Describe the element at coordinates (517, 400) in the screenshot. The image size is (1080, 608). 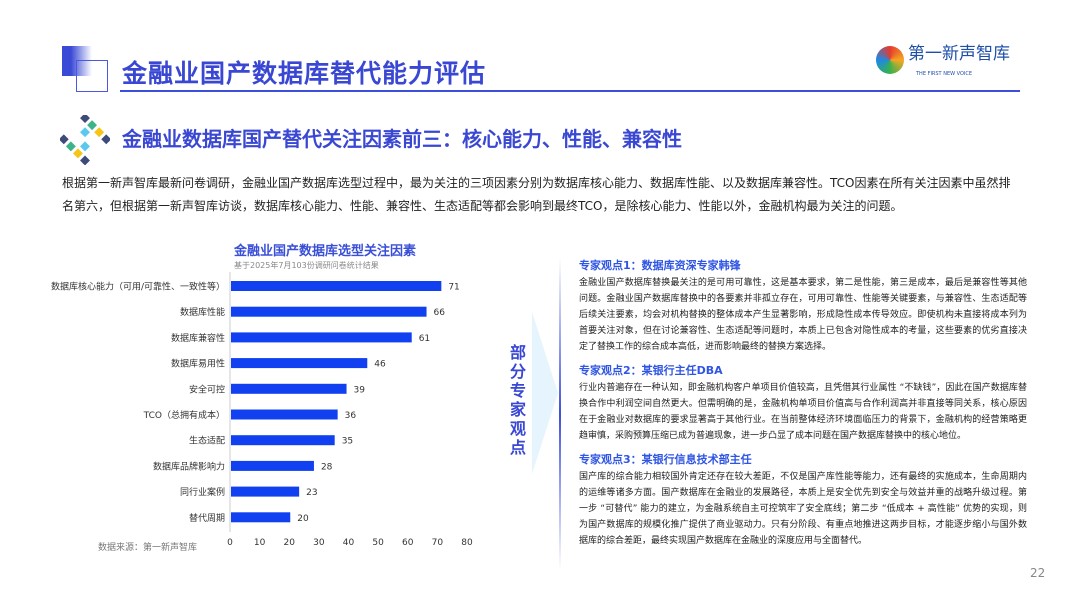
I see `side-label: 部分专家观点` at that location.